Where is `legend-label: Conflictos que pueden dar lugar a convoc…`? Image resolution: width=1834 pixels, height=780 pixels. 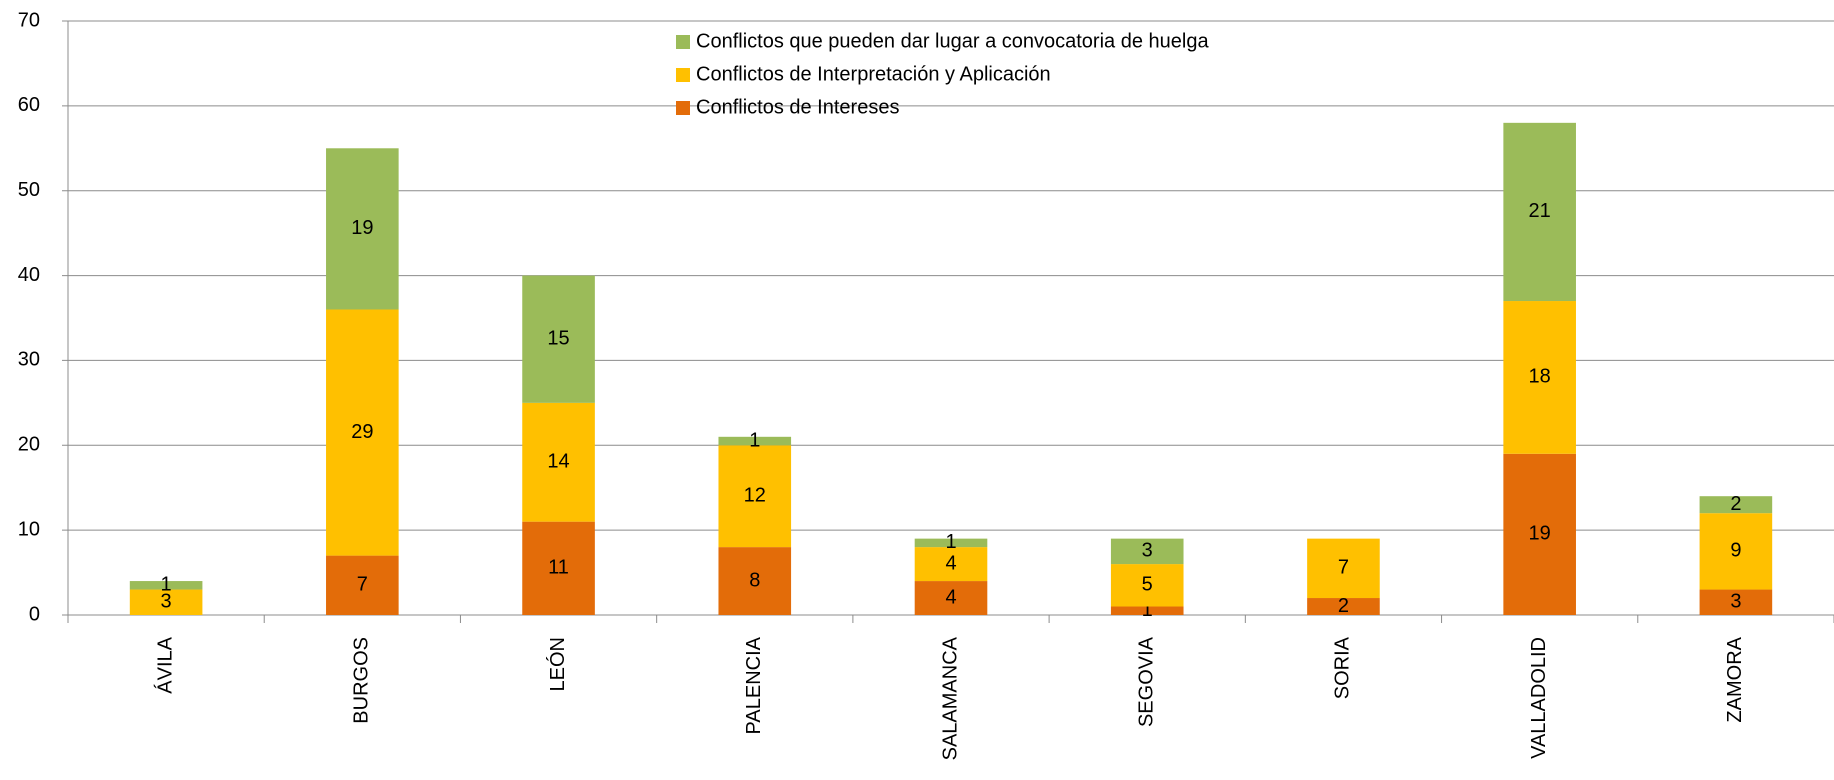 legend-label: Conflictos que pueden dar lugar a convoc… is located at coordinates (952, 41).